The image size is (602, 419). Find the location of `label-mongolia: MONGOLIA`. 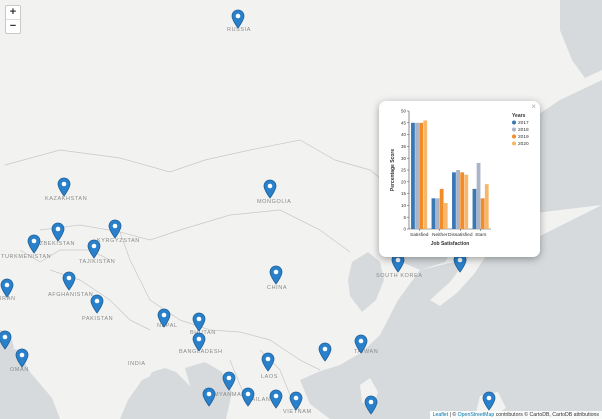

label-mongolia: MONGOLIA is located at coordinates (274, 202).